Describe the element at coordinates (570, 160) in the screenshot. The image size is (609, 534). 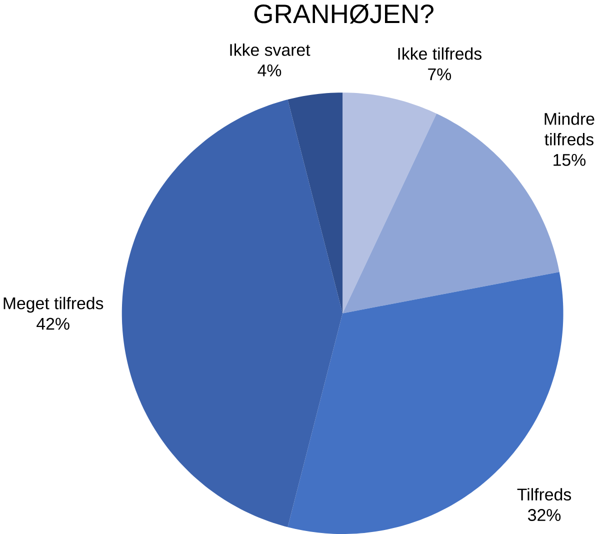
I see `data-label: 15%` at that location.